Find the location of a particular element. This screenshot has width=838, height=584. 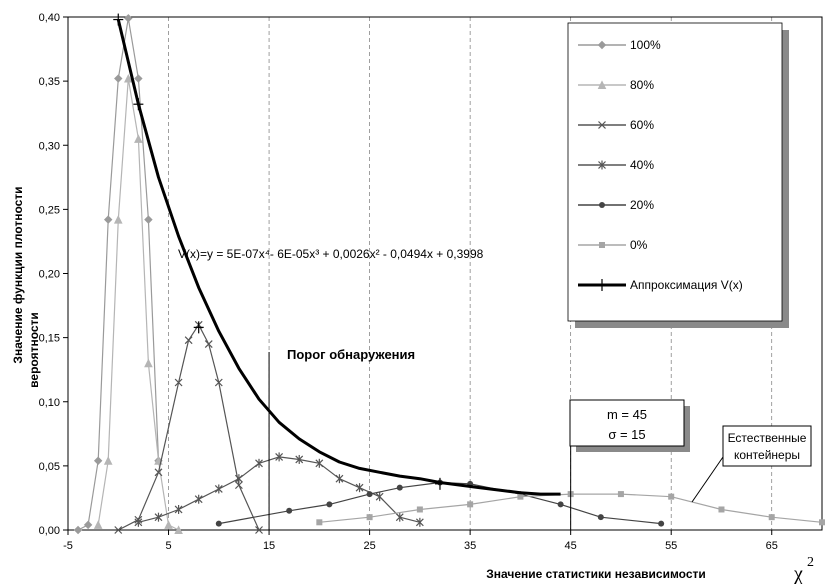

x-tick-label: 55 is located at coordinates (671, 546).